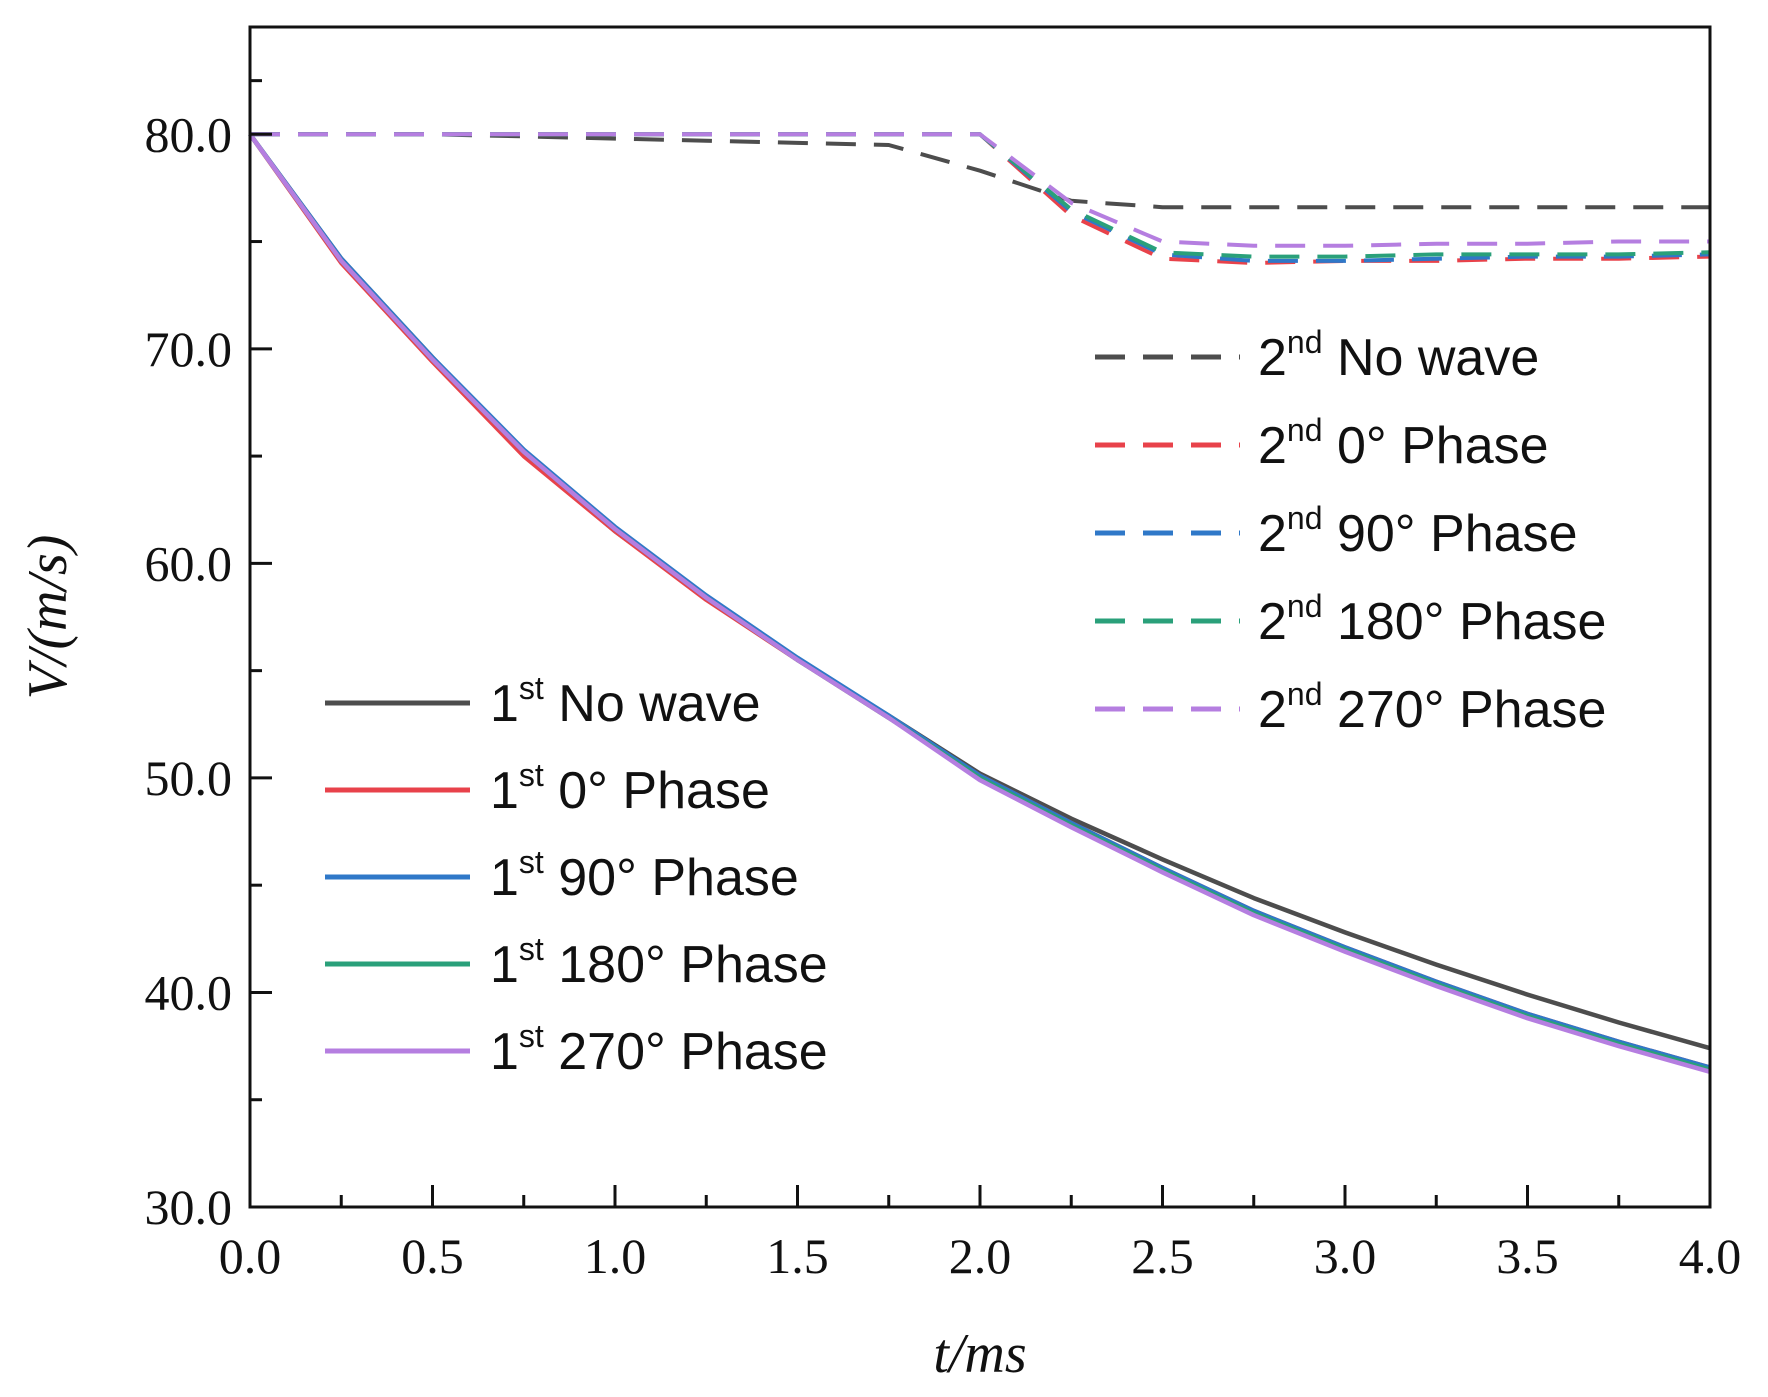 The image size is (1768, 1397). What do you see at coordinates (1432, 707) in the screenshot?
I see `legend-label-2nd-270deg-phase: 2nd 270° Phase` at bounding box center [1432, 707].